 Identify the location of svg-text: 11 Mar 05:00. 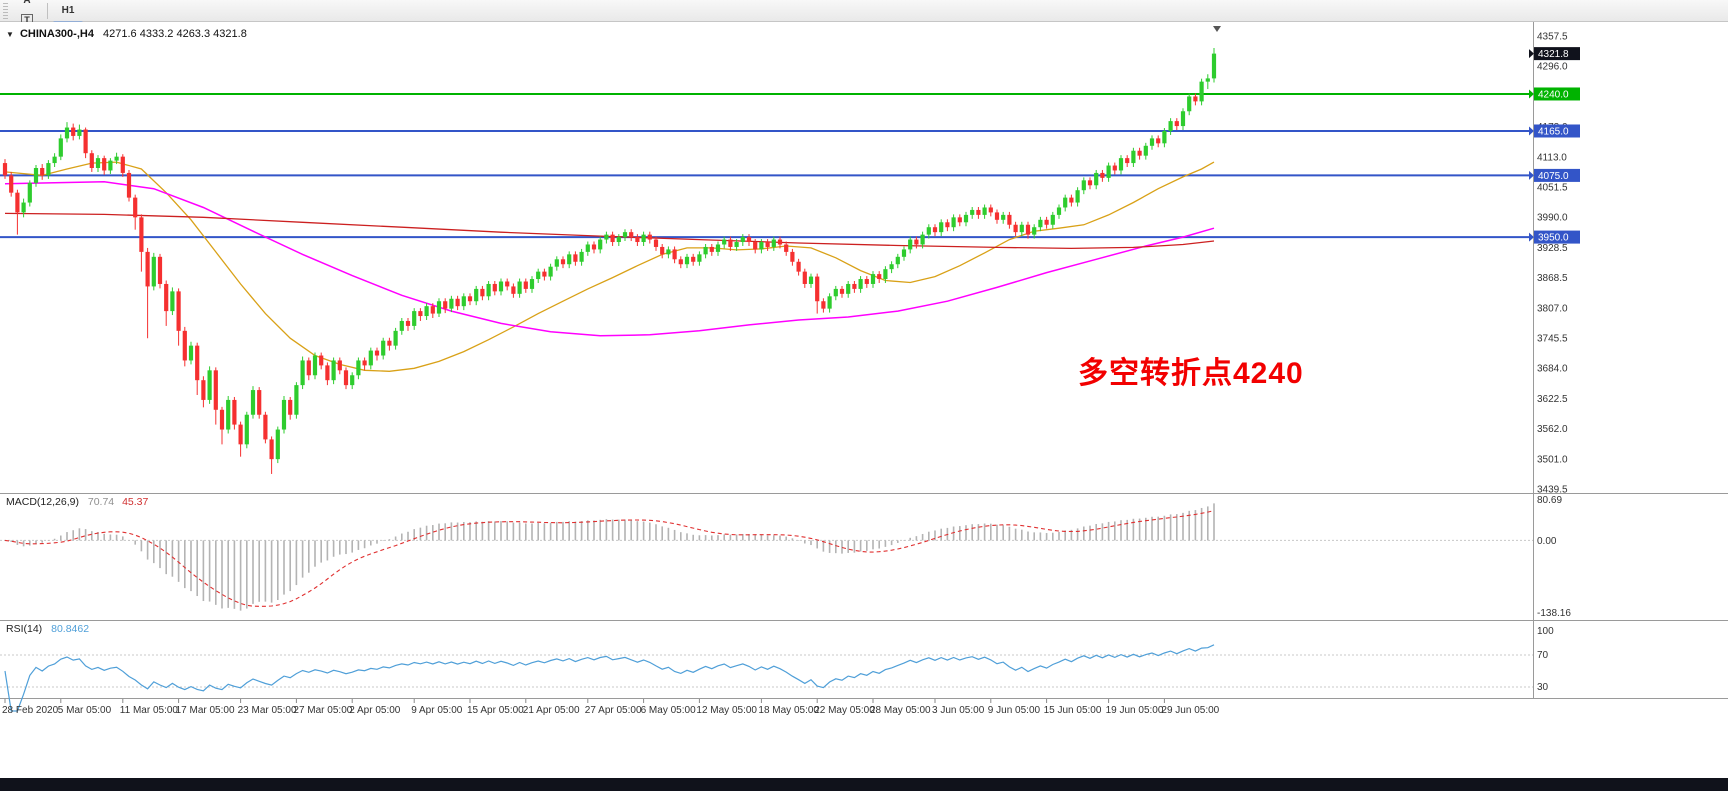
(149, 710).